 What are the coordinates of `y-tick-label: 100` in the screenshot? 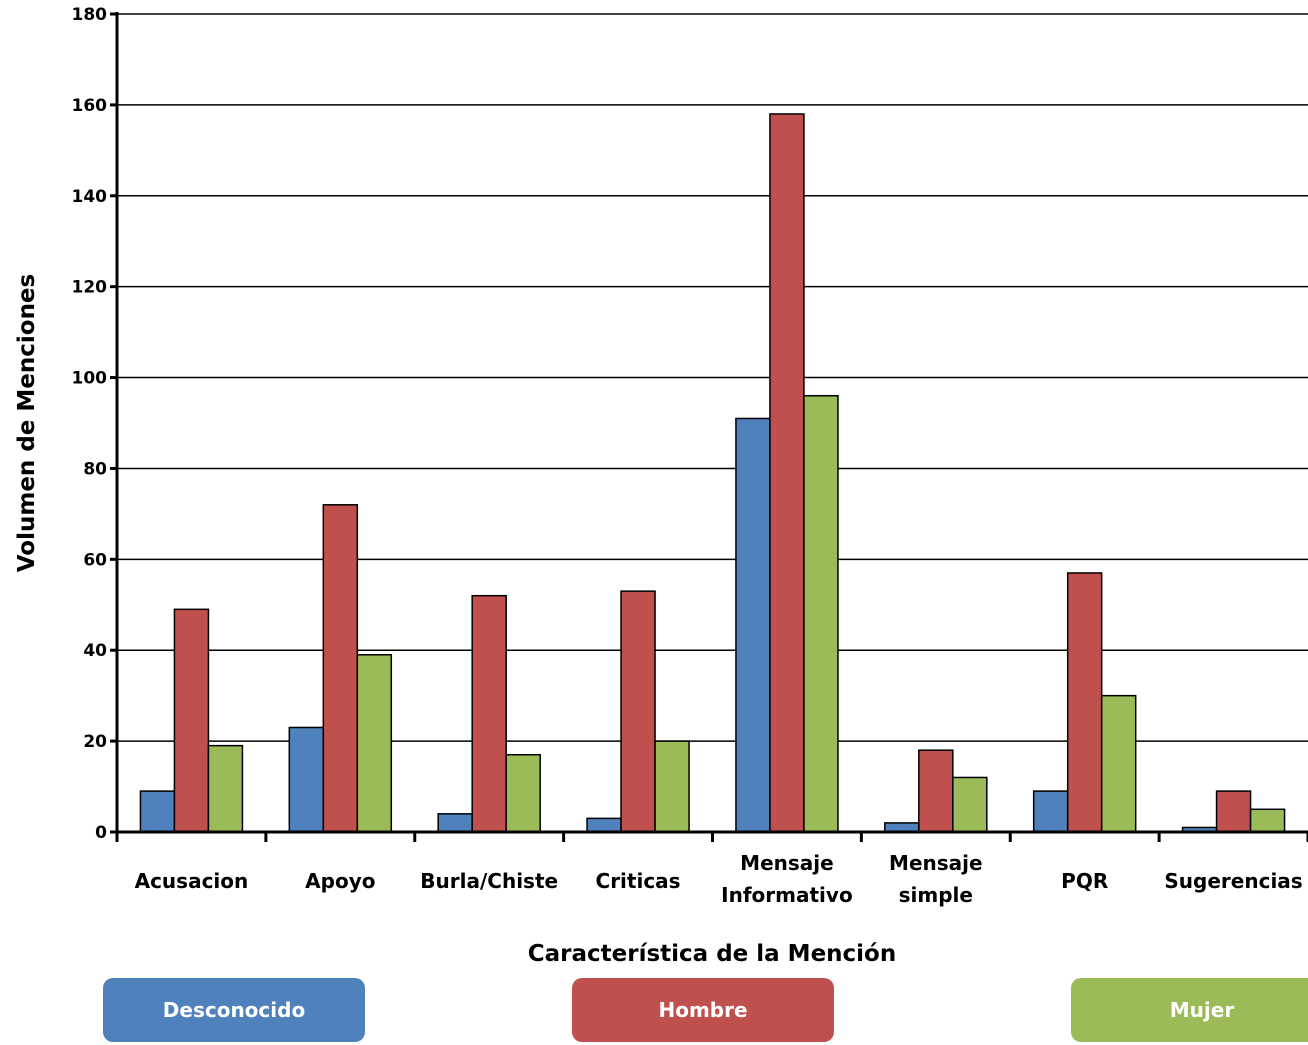 It's located at (90, 379).